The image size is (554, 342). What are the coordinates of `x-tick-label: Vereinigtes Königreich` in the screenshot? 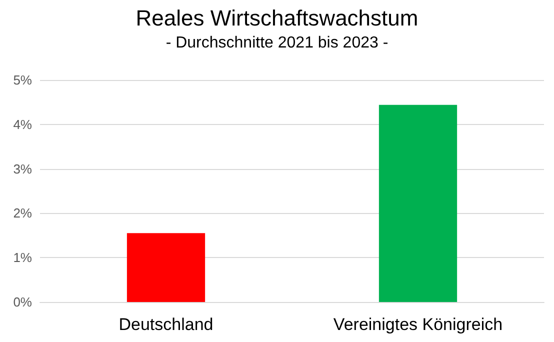 It's located at (418, 324).